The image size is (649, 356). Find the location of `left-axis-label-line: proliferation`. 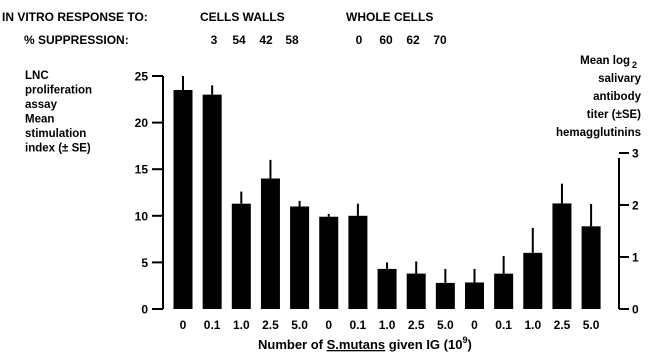

left-axis-label-line: proliferation is located at coordinates (58, 91).